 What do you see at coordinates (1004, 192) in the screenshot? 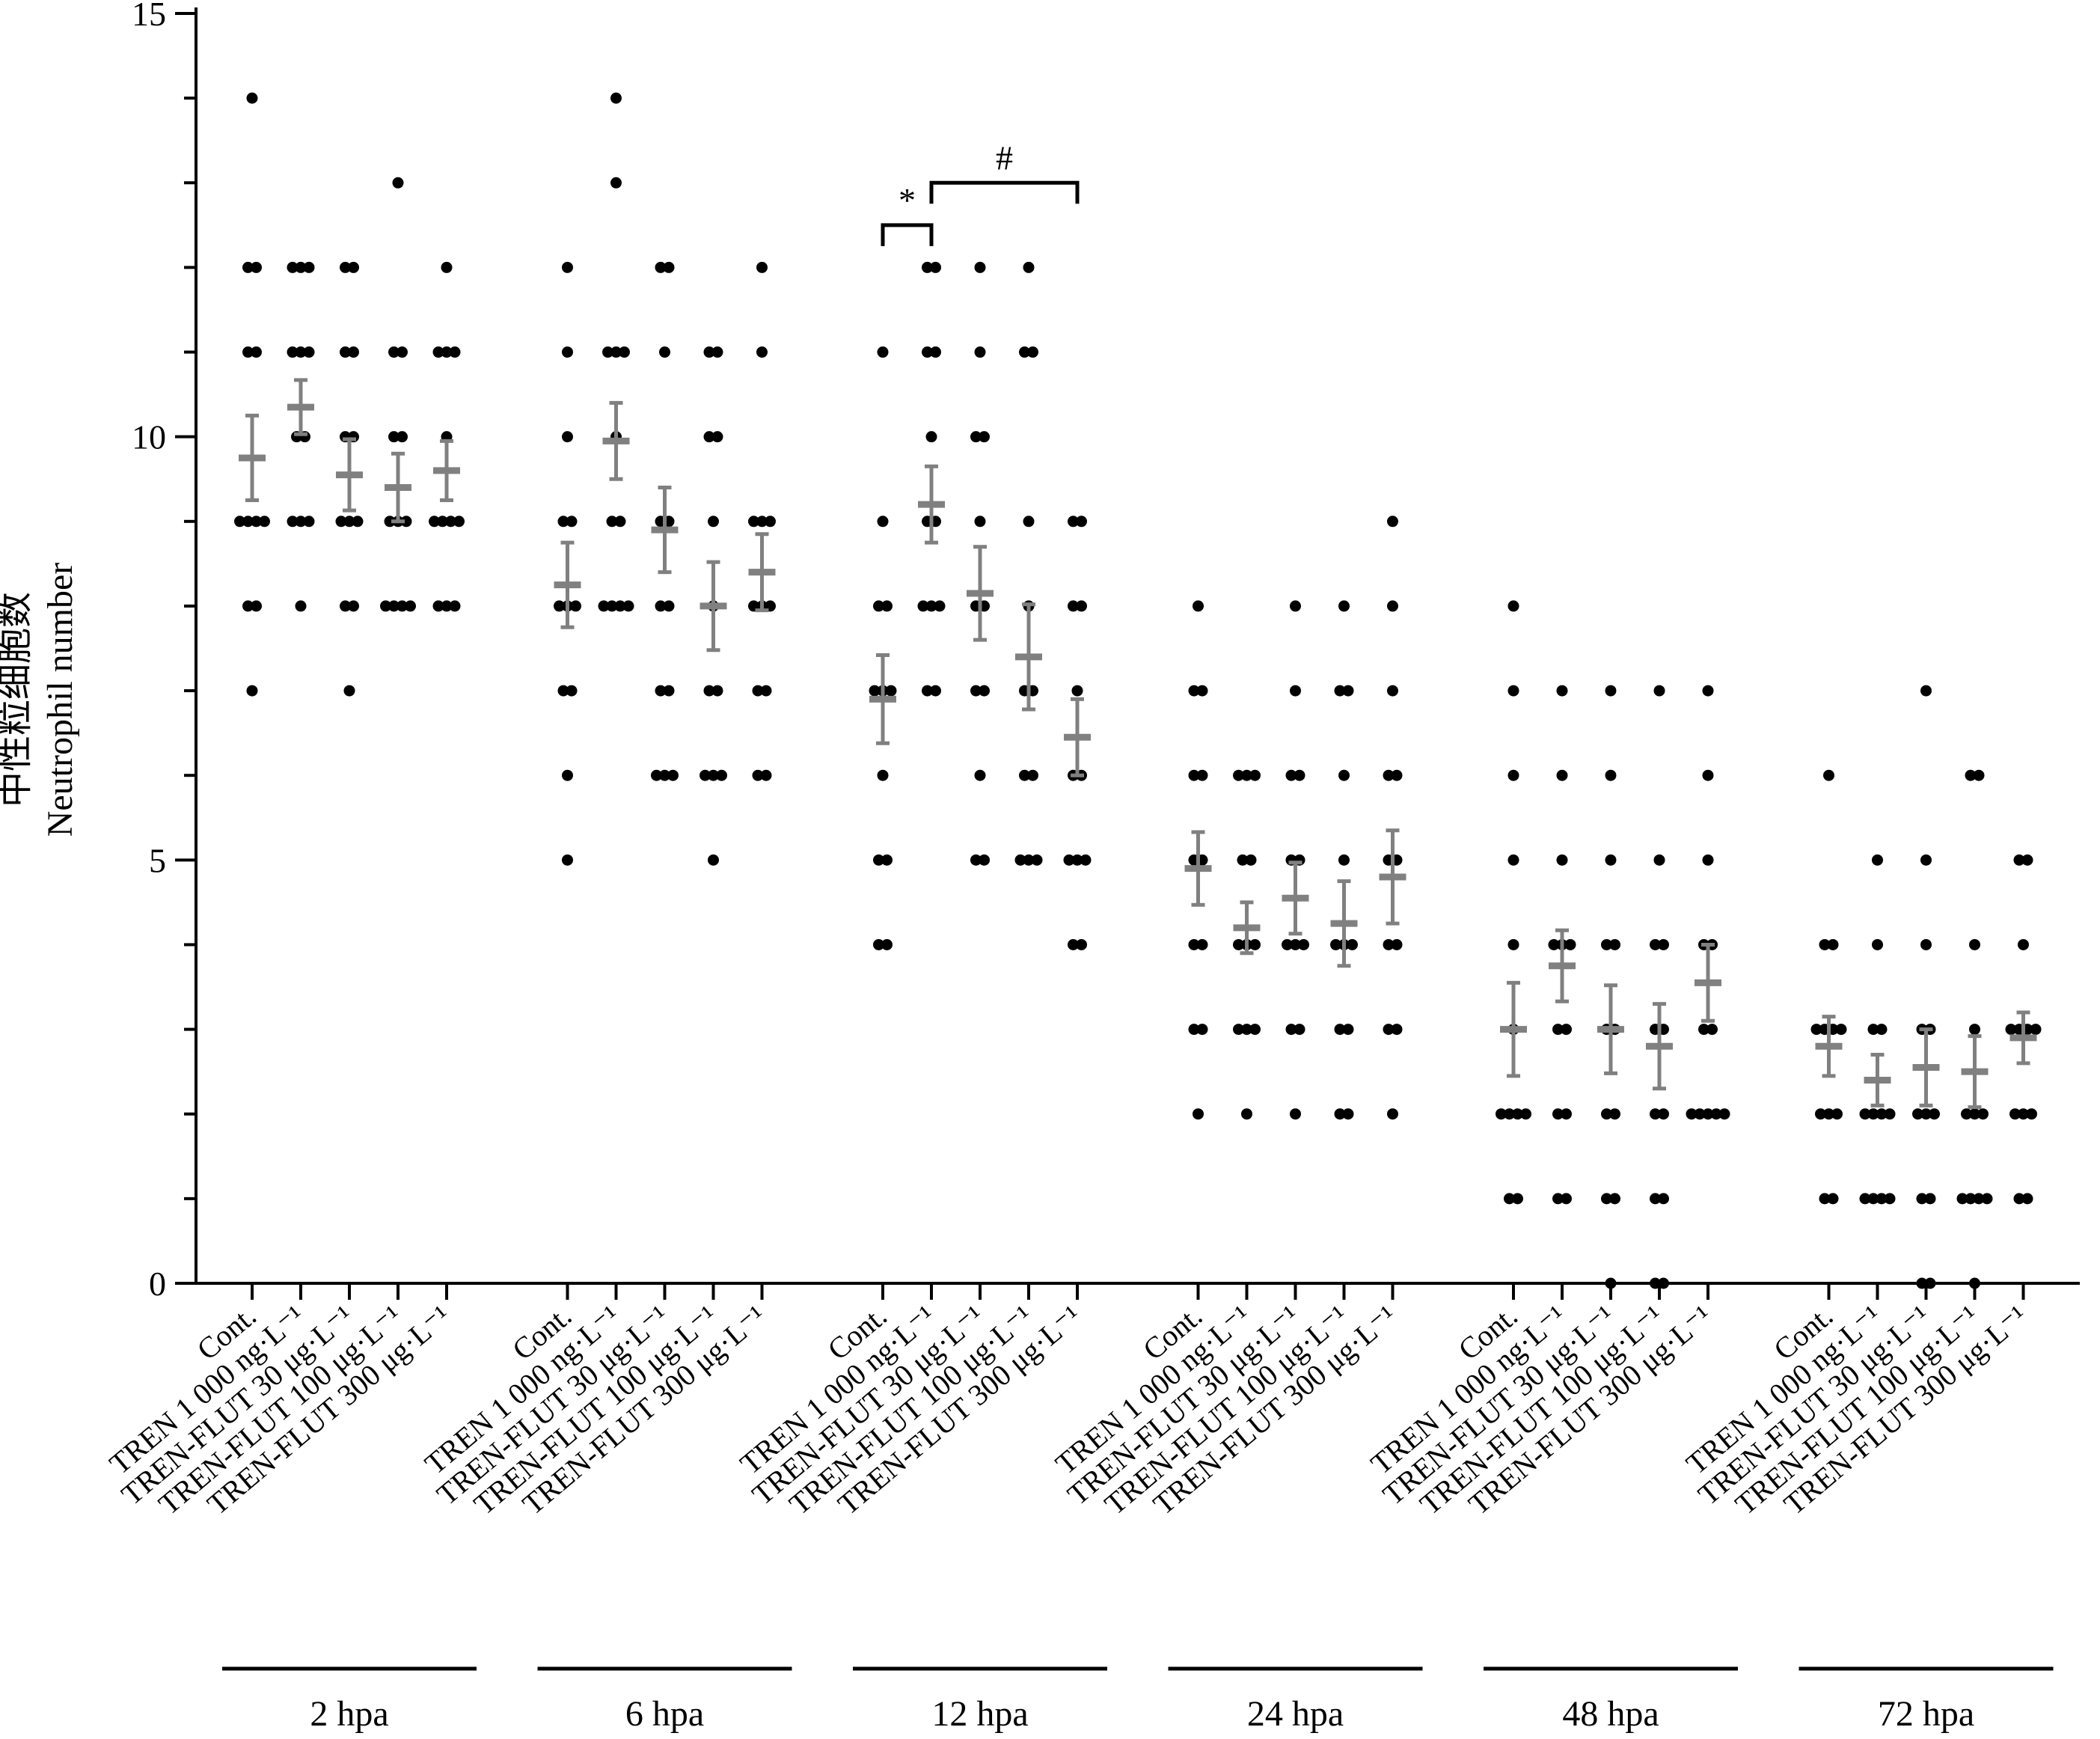
I see `significance-bracket` at bounding box center [1004, 192].